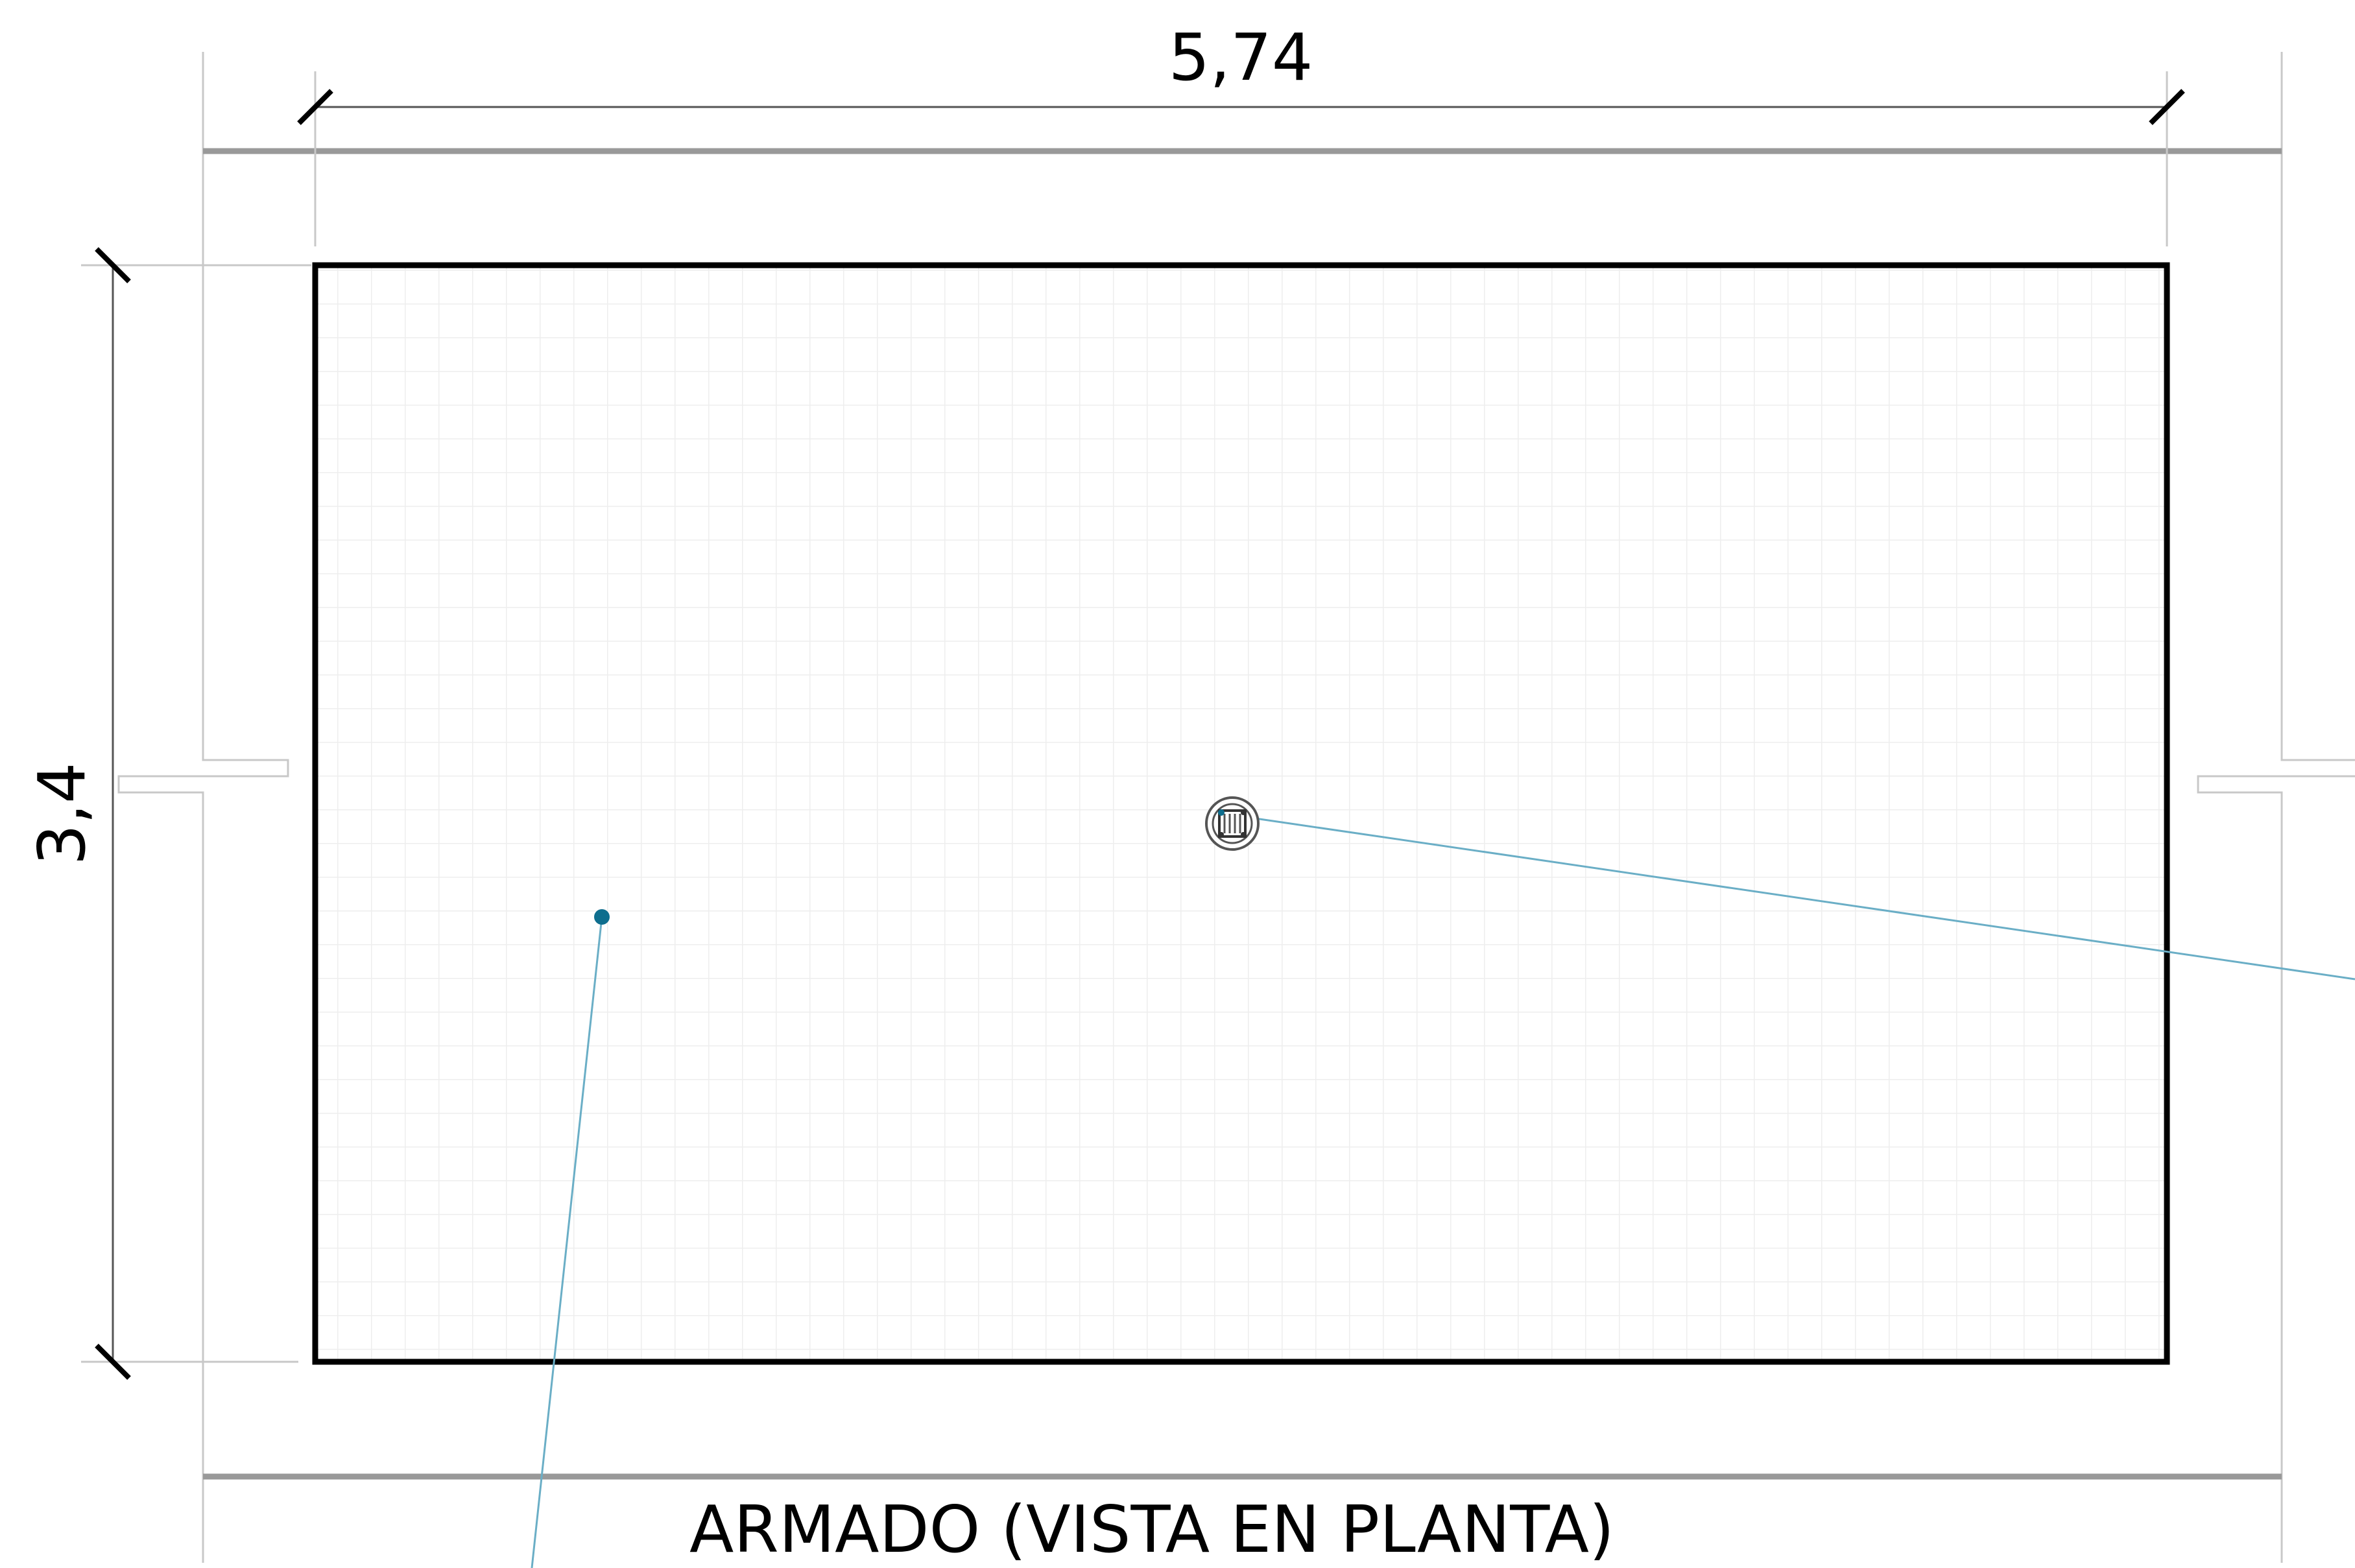 The height and width of the screenshot is (1568, 2355). I want to click on mesh-leader-dot, so click(602, 917).